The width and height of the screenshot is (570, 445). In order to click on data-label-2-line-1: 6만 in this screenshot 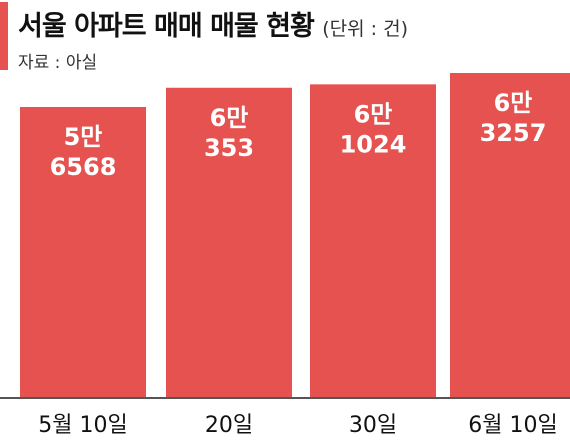, I will do `click(229, 118)`.